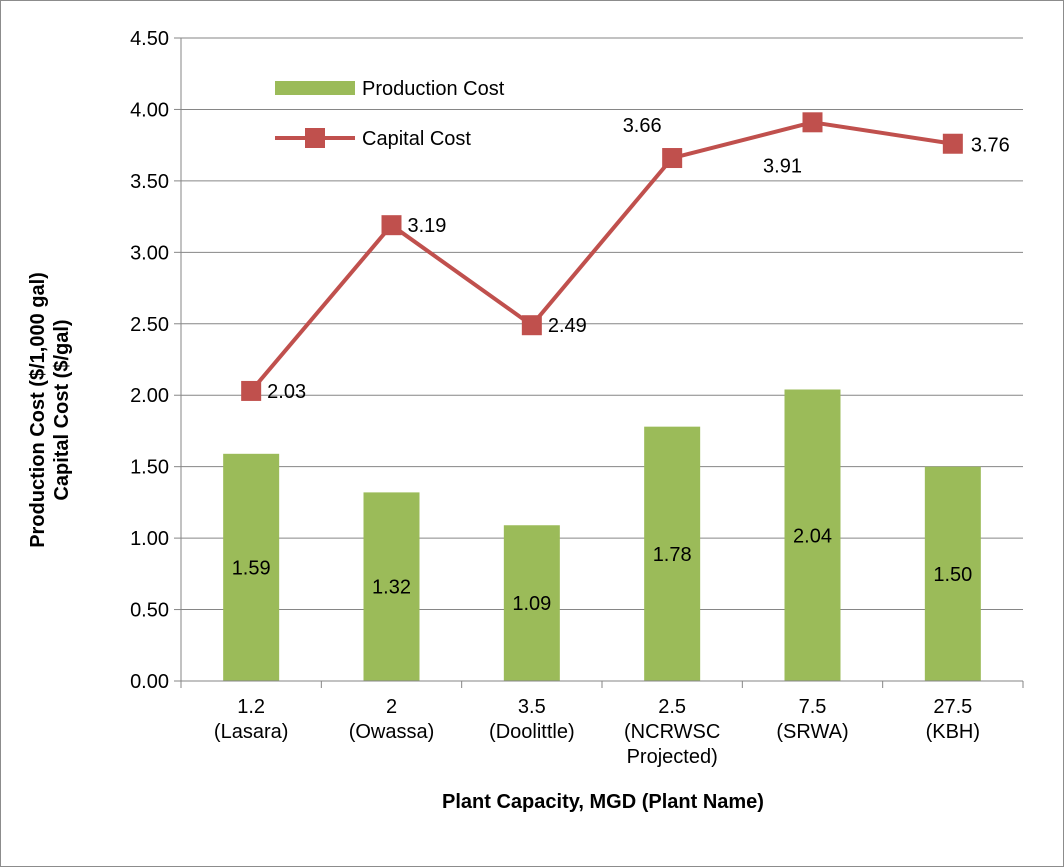 The width and height of the screenshot is (1064, 867). I want to click on bar-data-label: 1.59, so click(251, 568).